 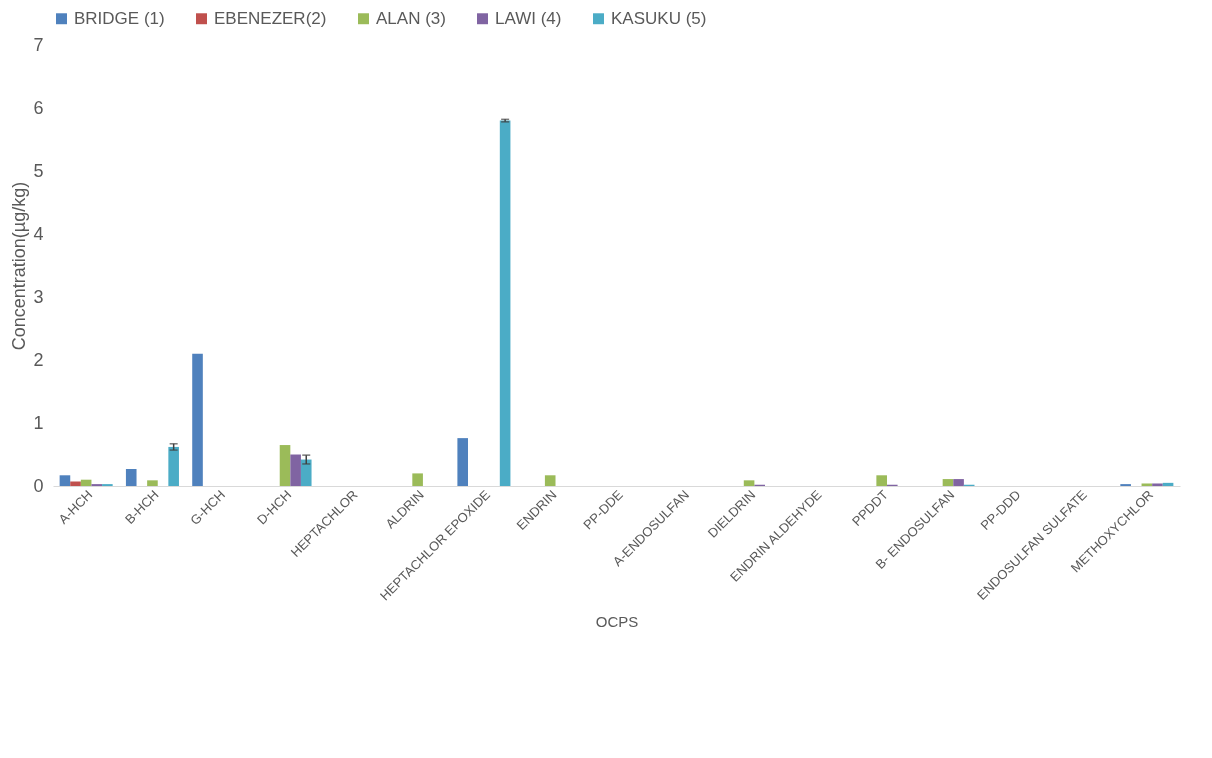 What do you see at coordinates (38, 296) in the screenshot?
I see `y-tick-label: 3` at bounding box center [38, 296].